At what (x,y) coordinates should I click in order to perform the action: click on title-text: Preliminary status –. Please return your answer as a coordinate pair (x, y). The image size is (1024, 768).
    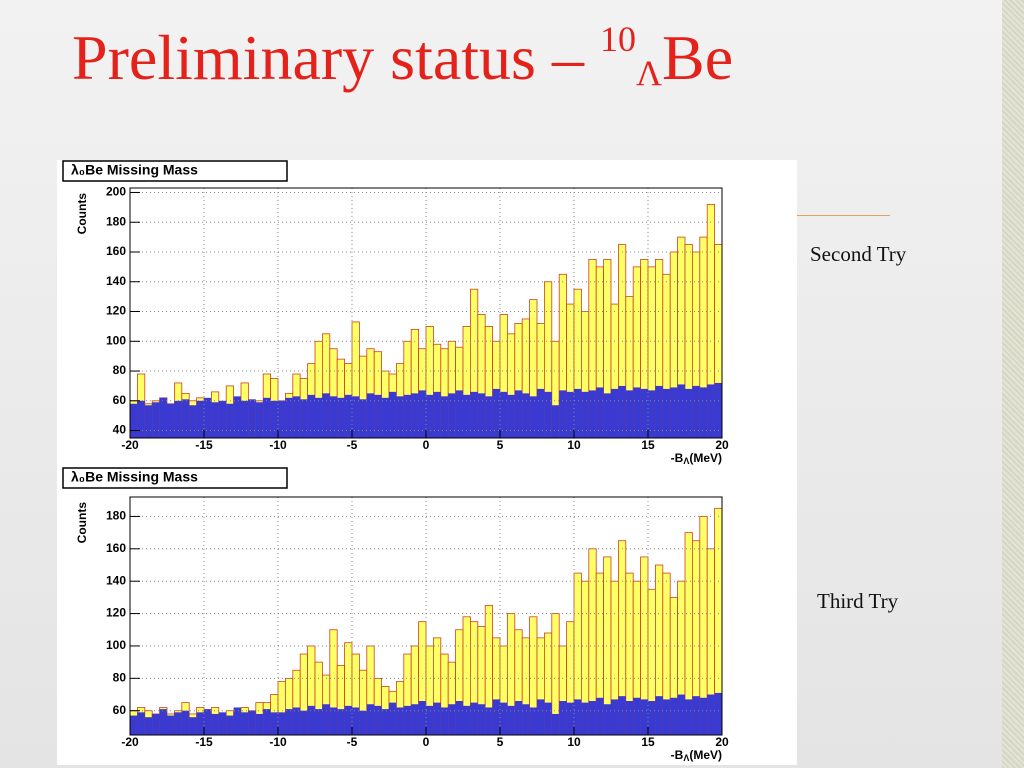
    Looking at the image, I should click on (336, 57).